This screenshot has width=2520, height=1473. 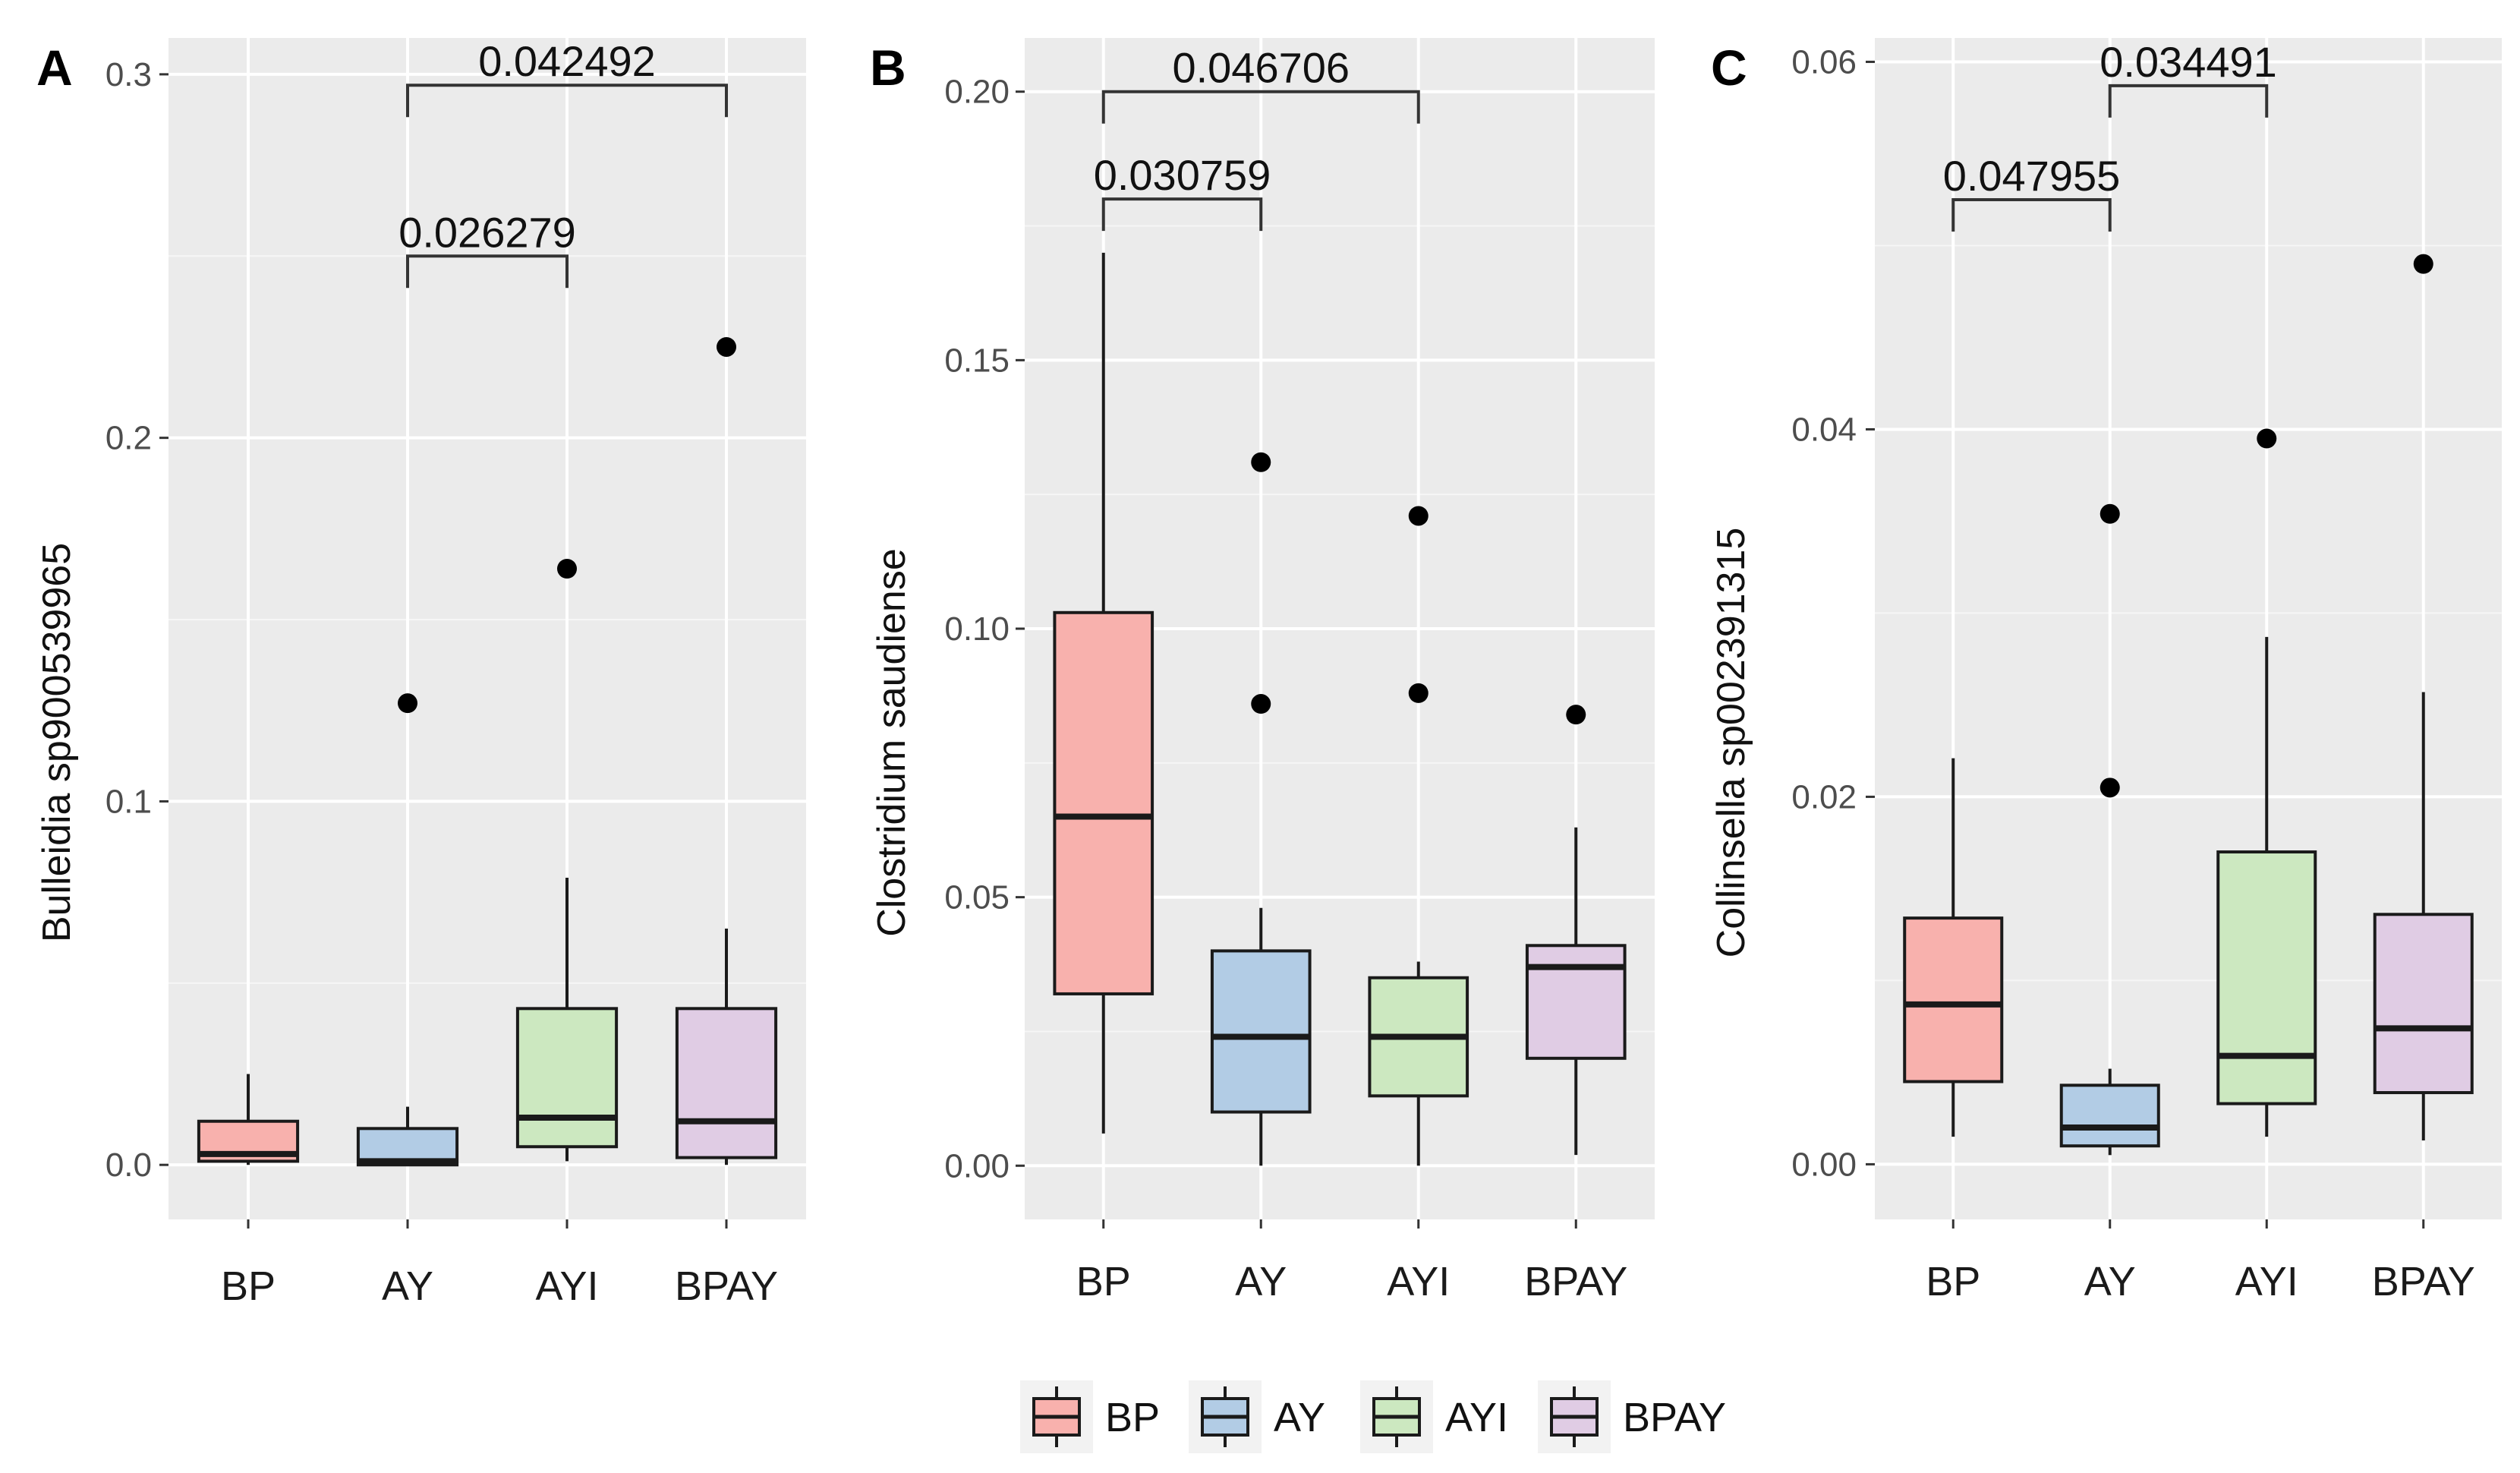 I want to click on y-axis-title: Collinsella sp002391315, so click(x=1731, y=743).